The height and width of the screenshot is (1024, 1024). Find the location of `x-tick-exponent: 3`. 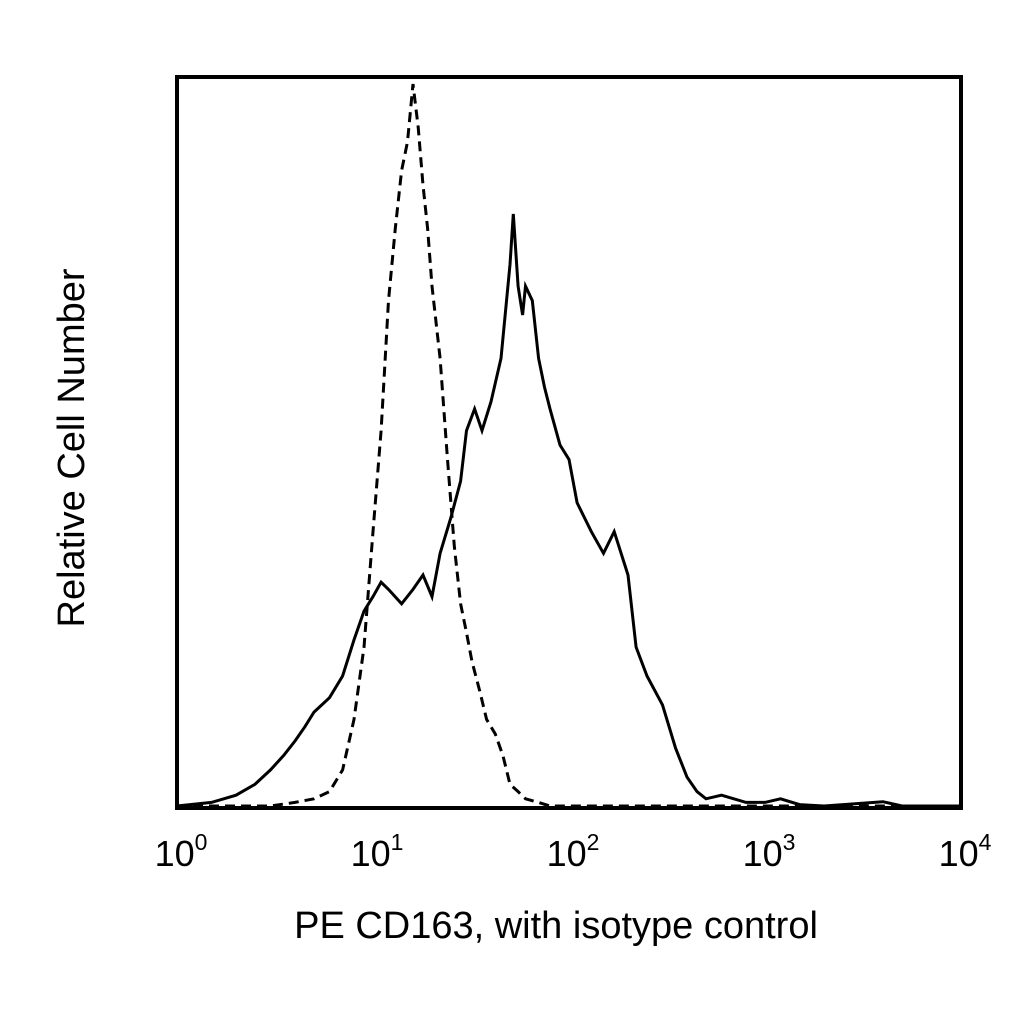

x-tick-exponent: 3 is located at coordinates (789, 842).